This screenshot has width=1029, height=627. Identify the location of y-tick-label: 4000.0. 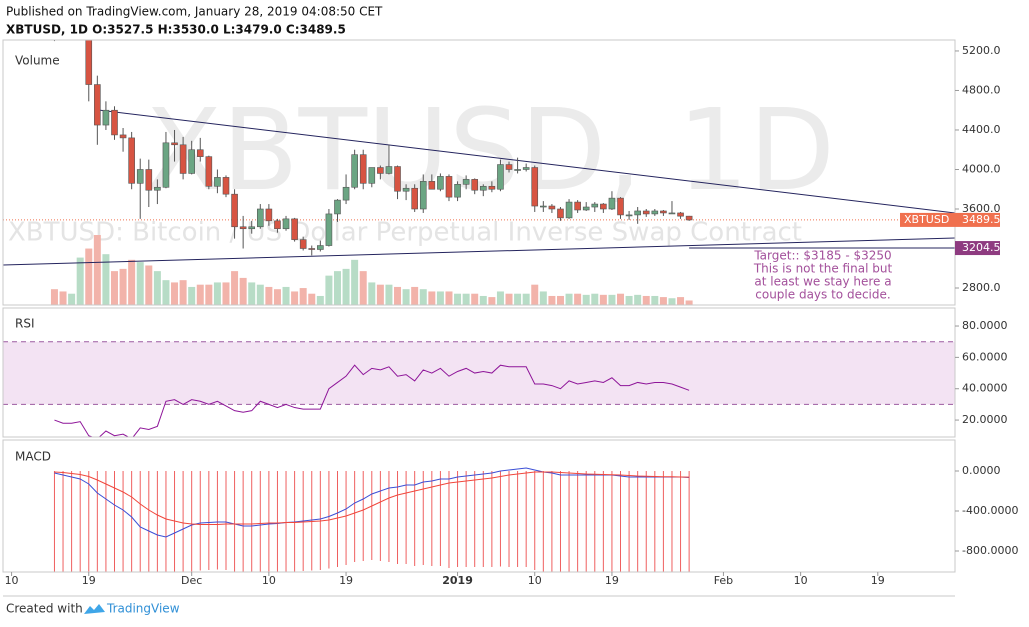
(981, 168).